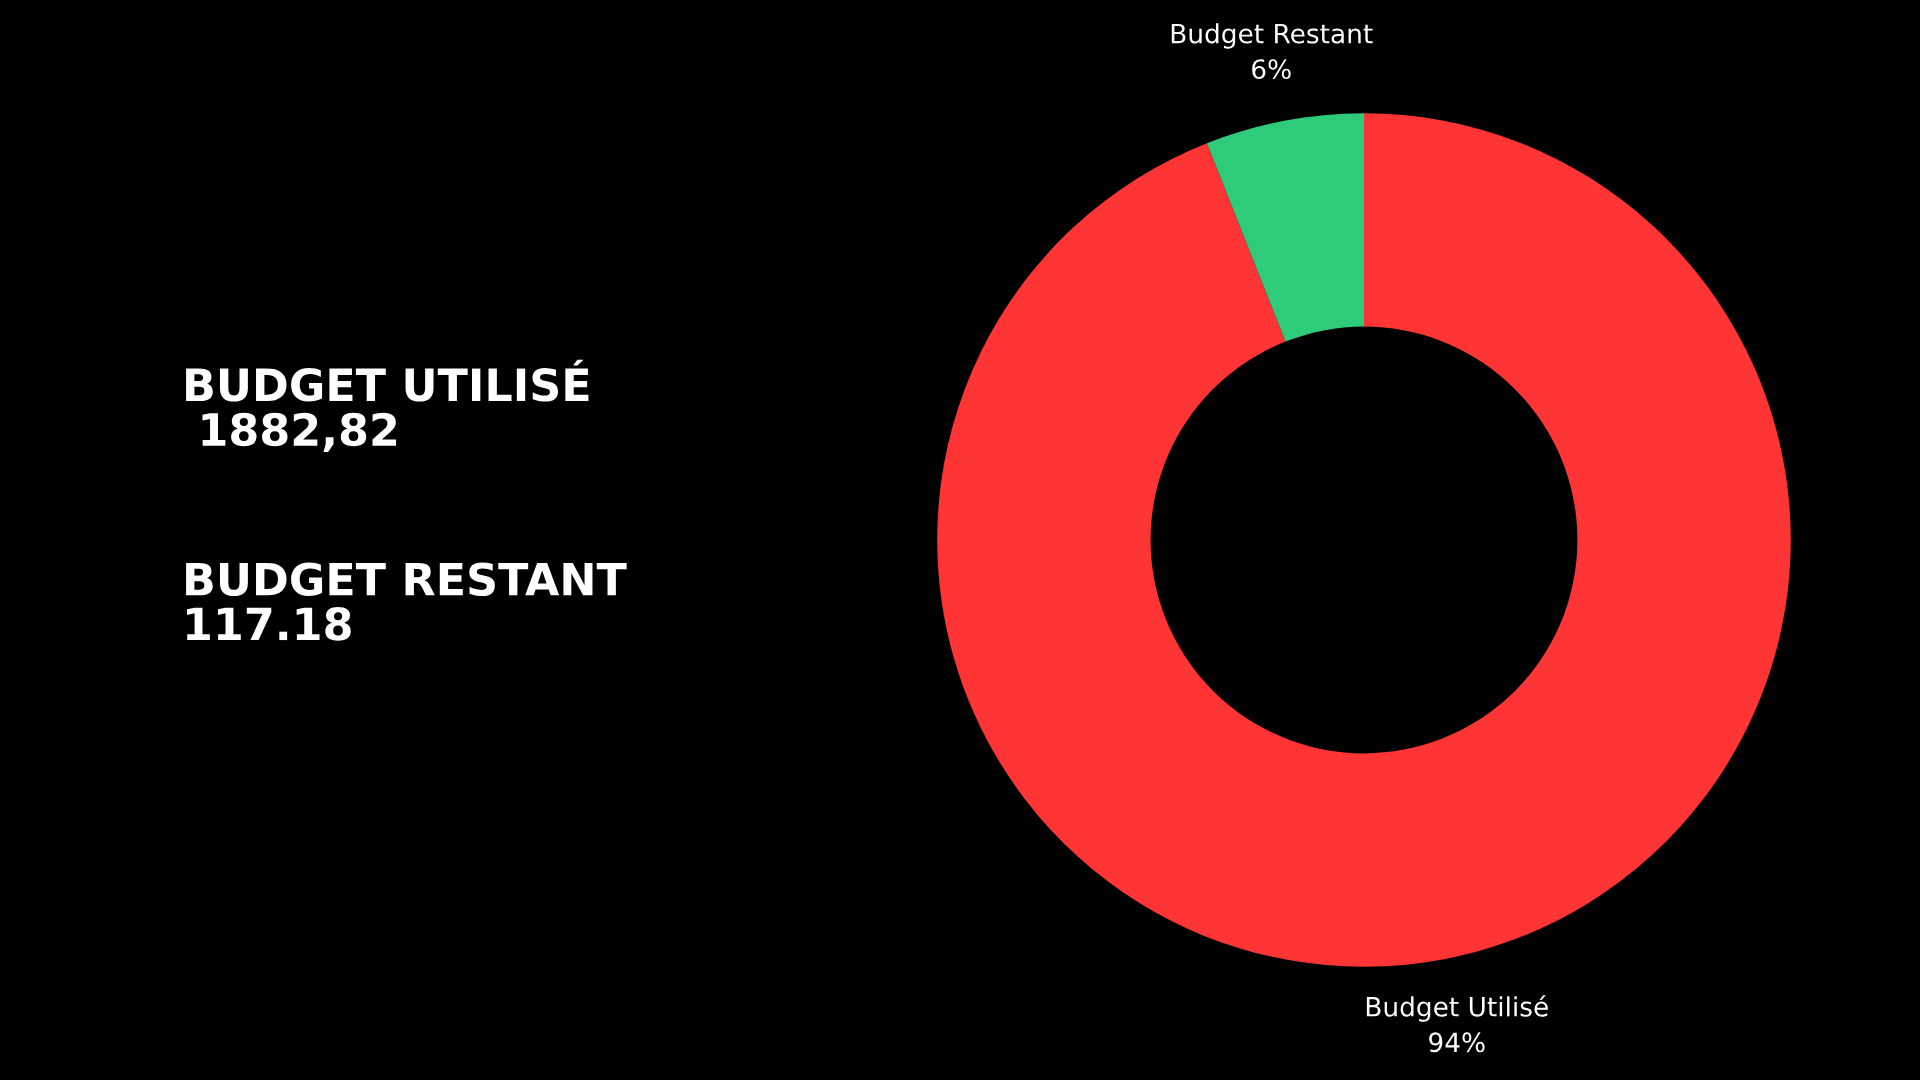 This screenshot has height=1080, width=1920. What do you see at coordinates (1457, 1042) in the screenshot?
I see `data-label: 94%` at bounding box center [1457, 1042].